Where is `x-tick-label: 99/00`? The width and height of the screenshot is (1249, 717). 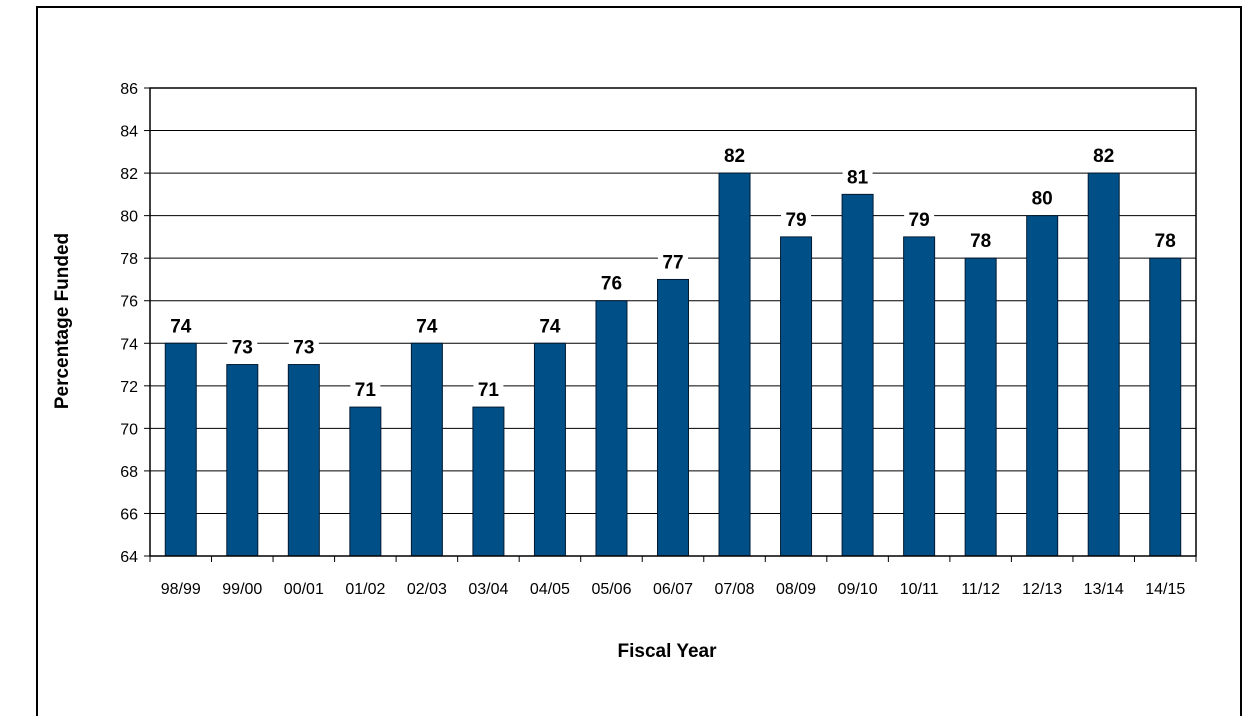
x-tick-label: 99/00 is located at coordinates (242, 589).